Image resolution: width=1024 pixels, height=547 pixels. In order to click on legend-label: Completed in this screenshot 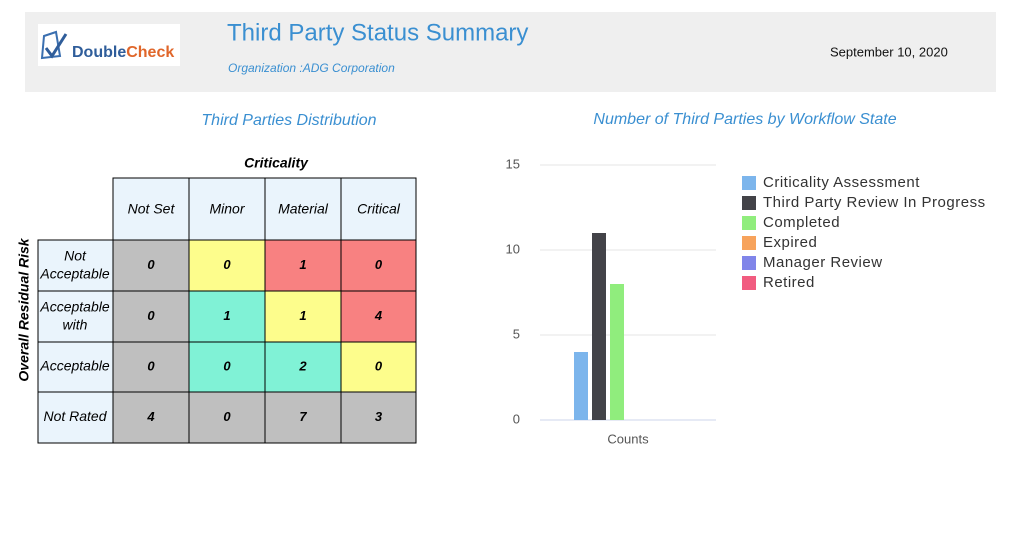, I will do `click(801, 222)`.